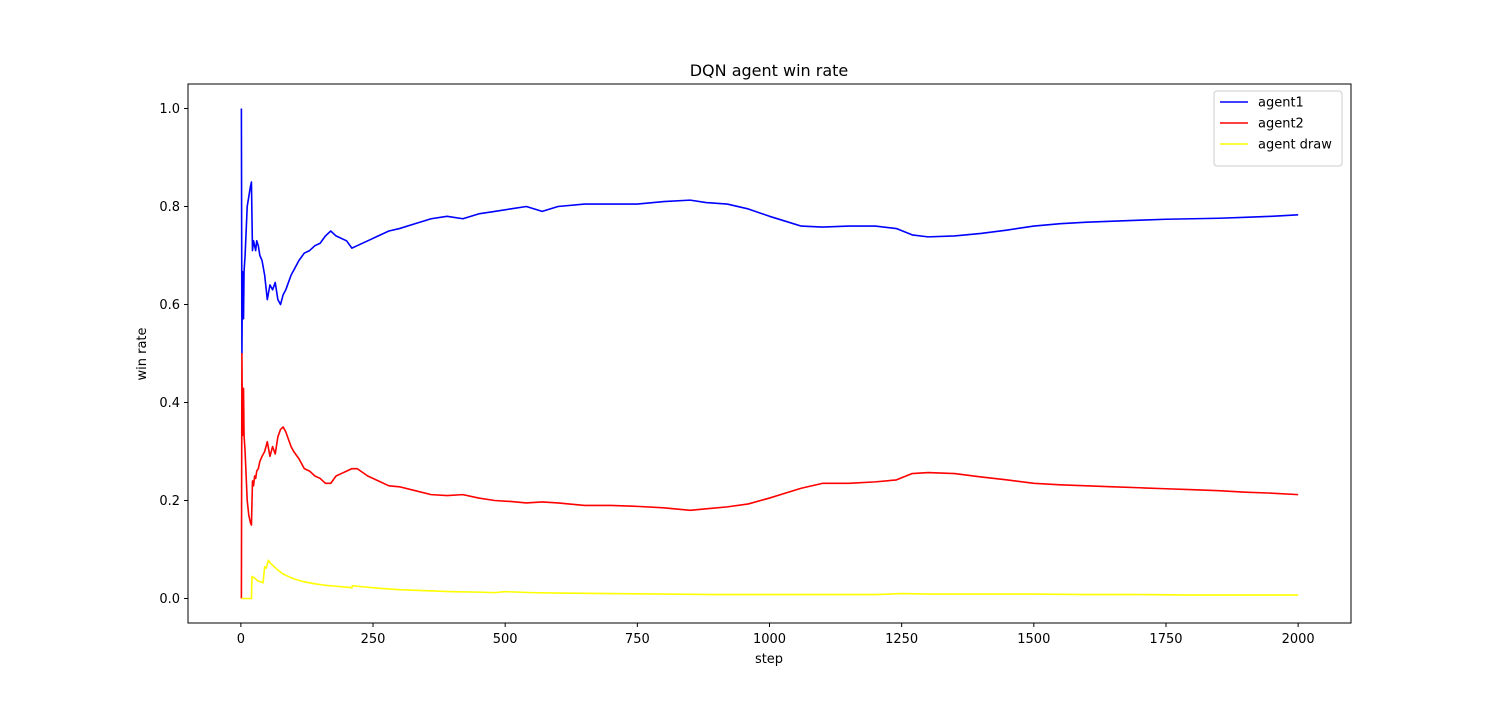  I want to click on y-tick-label: 0.2, so click(169, 501).